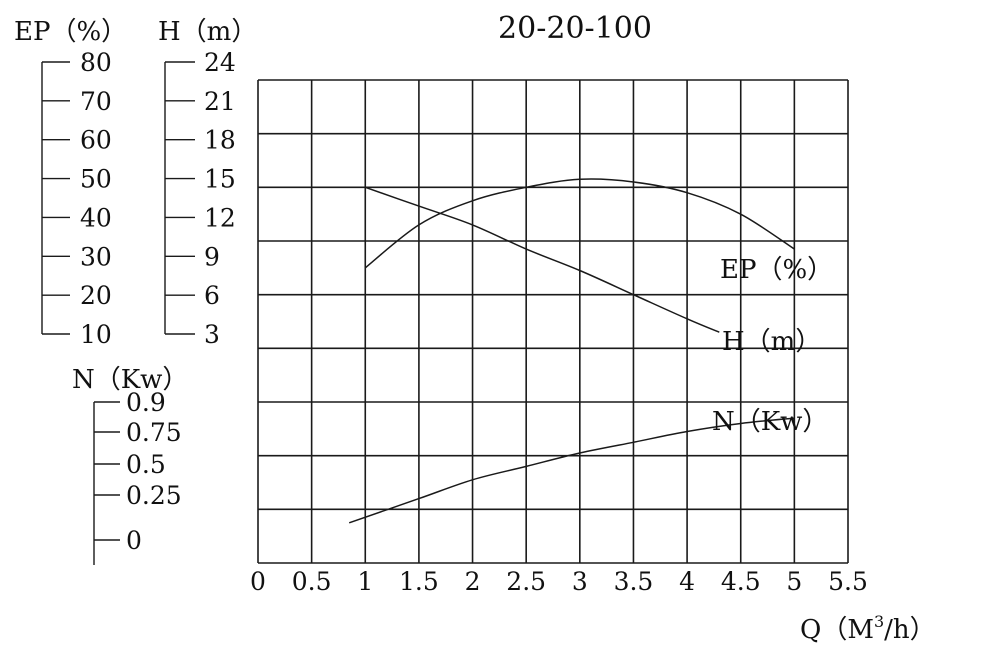 The height and width of the screenshot is (668, 982). What do you see at coordinates (96, 256) in the screenshot?
I see `ep-axis-tick-label: 30` at bounding box center [96, 256].